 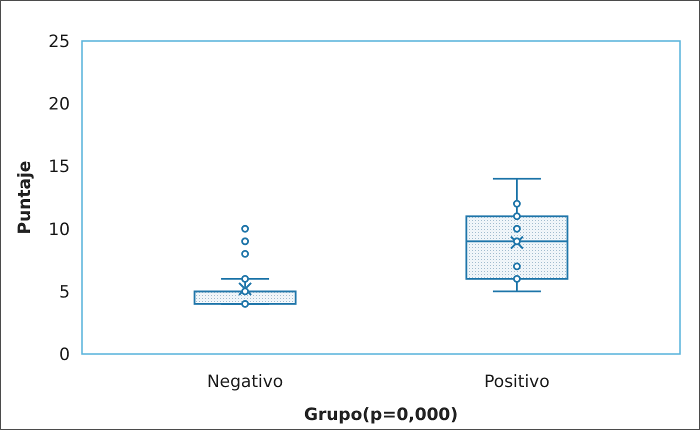 What do you see at coordinates (59, 230) in the screenshot?
I see `y-tick-label: 10` at bounding box center [59, 230].